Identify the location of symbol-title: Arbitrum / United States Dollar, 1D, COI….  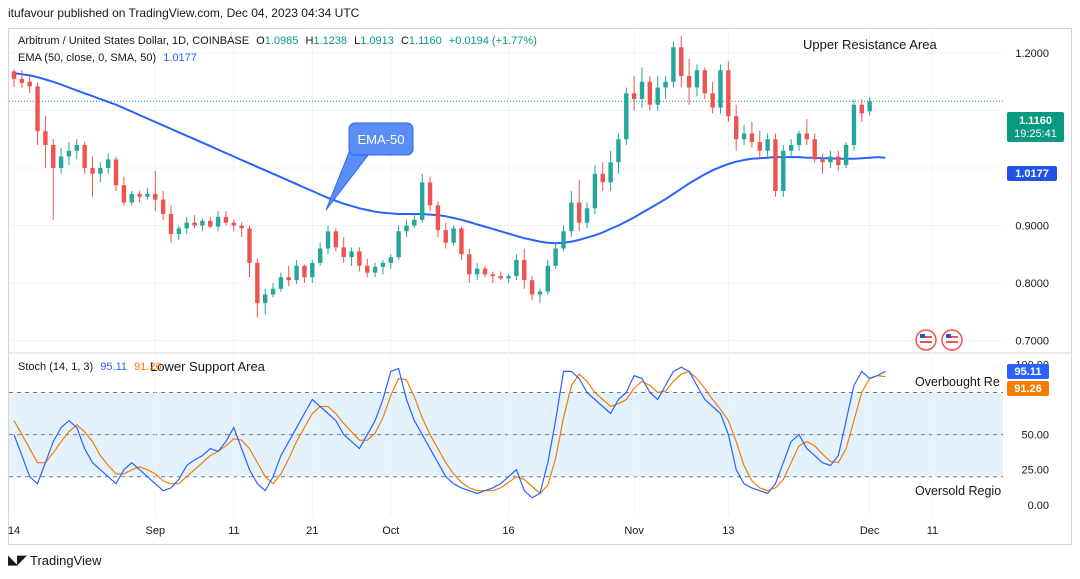
(134, 41).